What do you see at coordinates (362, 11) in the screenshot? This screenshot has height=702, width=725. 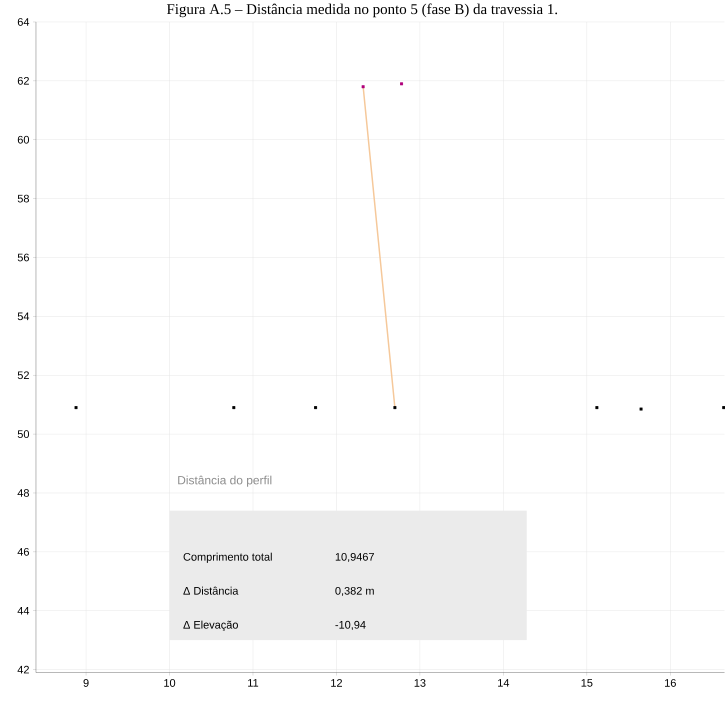 I see `chart-title: Figura A.5 – Distância medida no ponto 5 (fase B) da travessia 1.` at bounding box center [362, 11].